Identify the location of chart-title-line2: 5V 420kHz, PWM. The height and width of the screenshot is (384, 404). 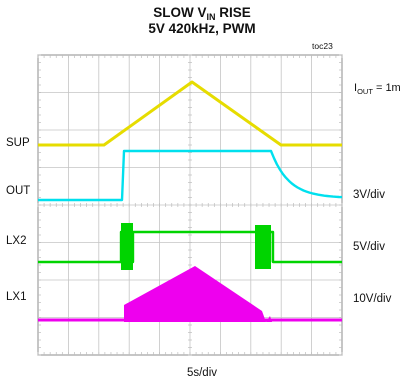
(202, 28).